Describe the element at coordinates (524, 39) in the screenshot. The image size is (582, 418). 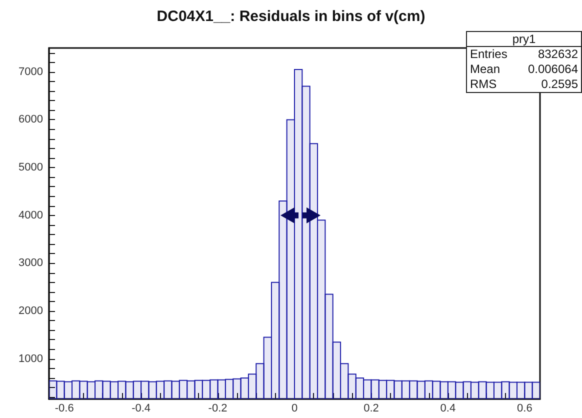
I see `text: pry1` at that location.